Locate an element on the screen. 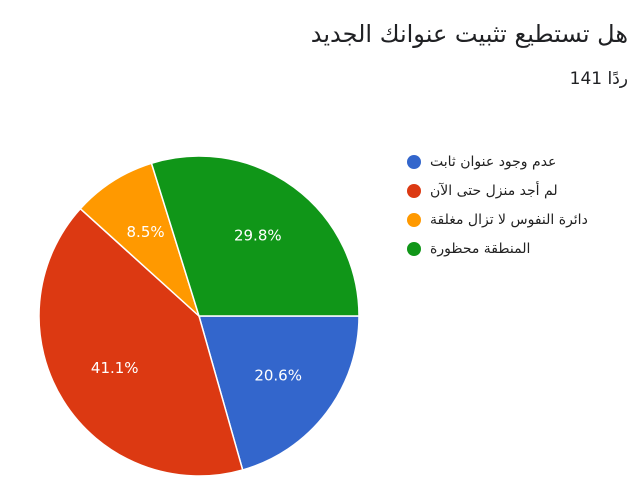 Image resolution: width=641 pixels, height=488 pixels. slice-label: 29.8% is located at coordinates (258, 236).